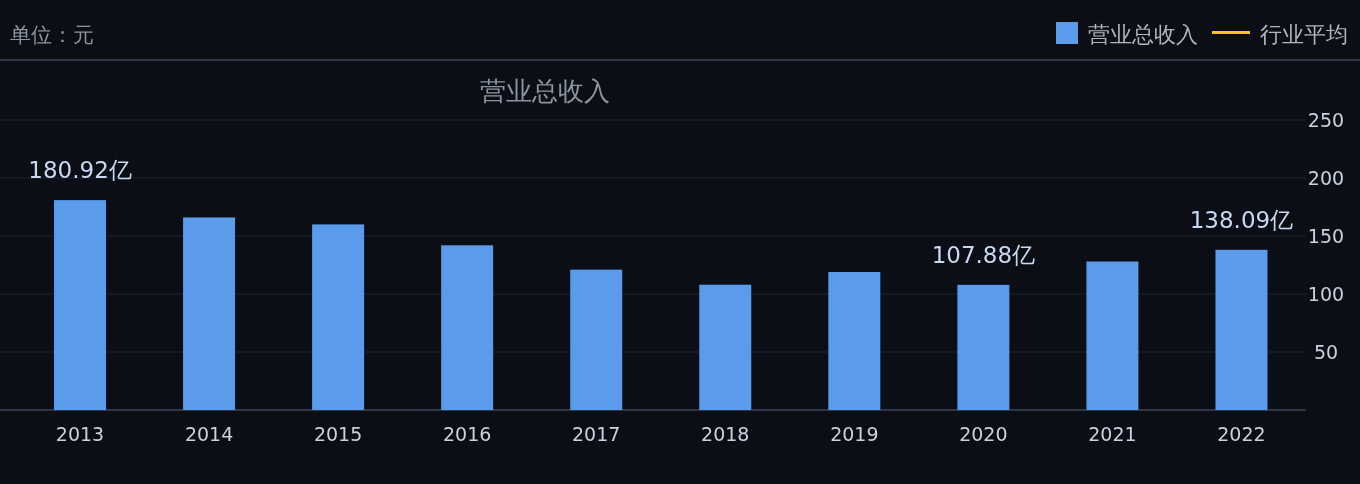  Describe the element at coordinates (545, 91) in the screenshot. I see `text: 营业总收入` at that location.